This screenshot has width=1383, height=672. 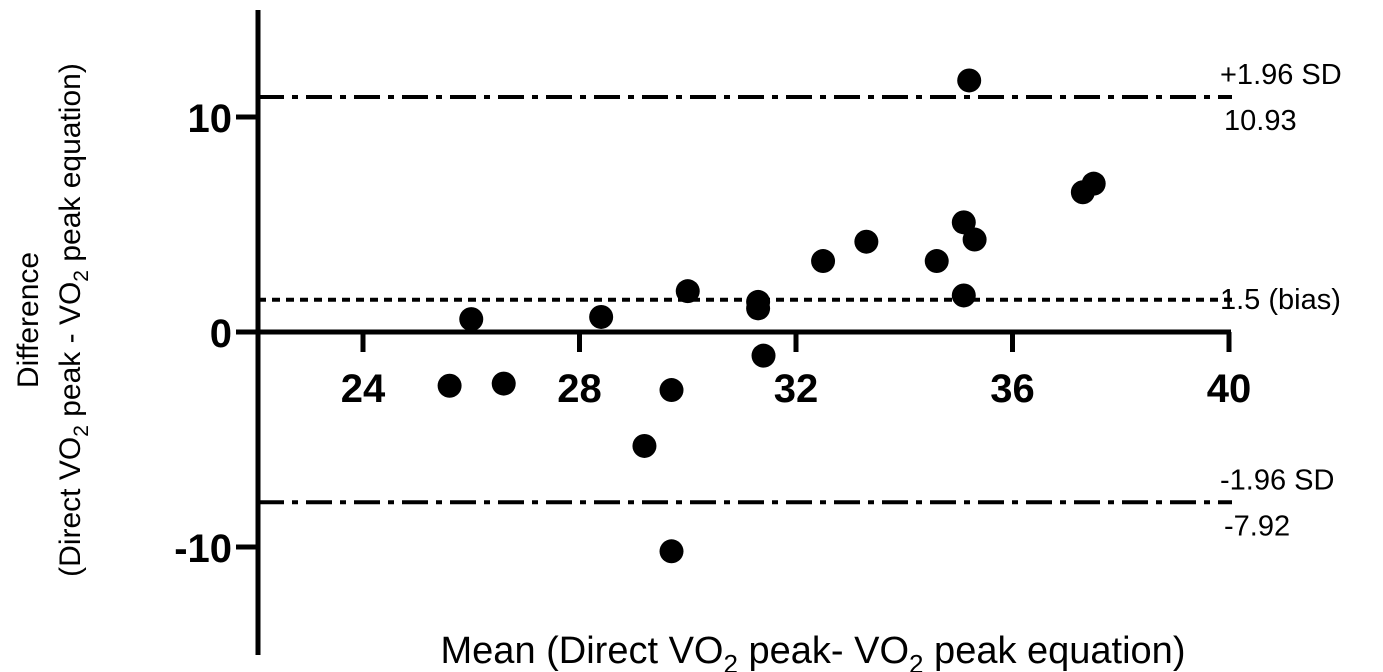 I want to click on reference-line-labels: +1.96 SD 10.93 1.5 (bias) -1.96 SD -7.92, so click(x=1281, y=300).